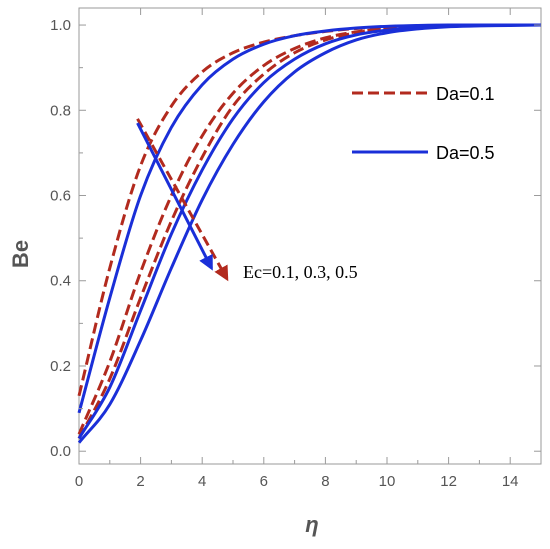 The image size is (550, 549). I want to click on y-tick-label: 1.0, so click(60, 25).